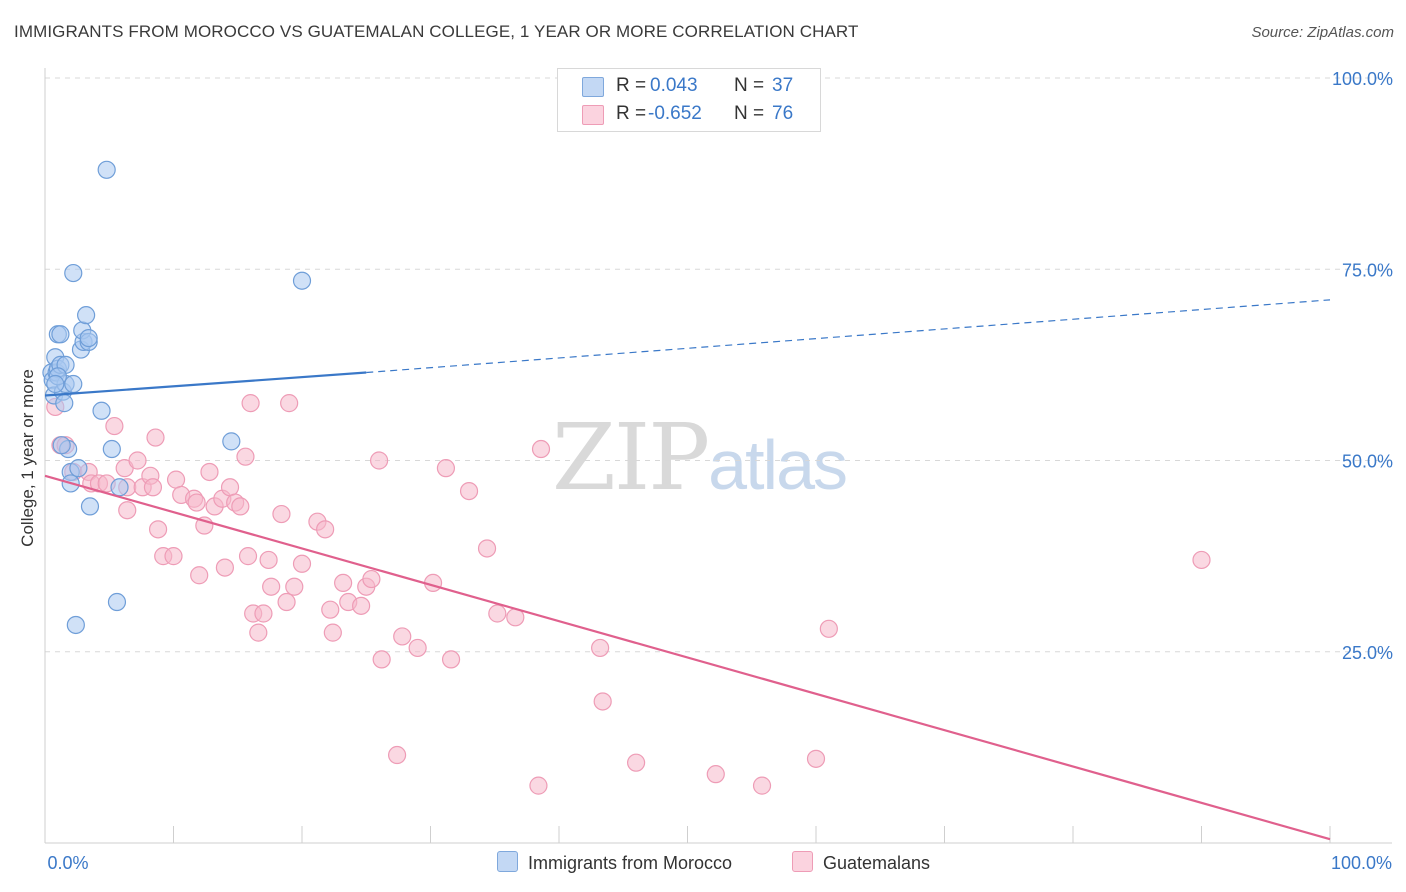 This screenshot has width=1406, height=892. I want to click on watermark: ZIPatlas, so click(700, 457).